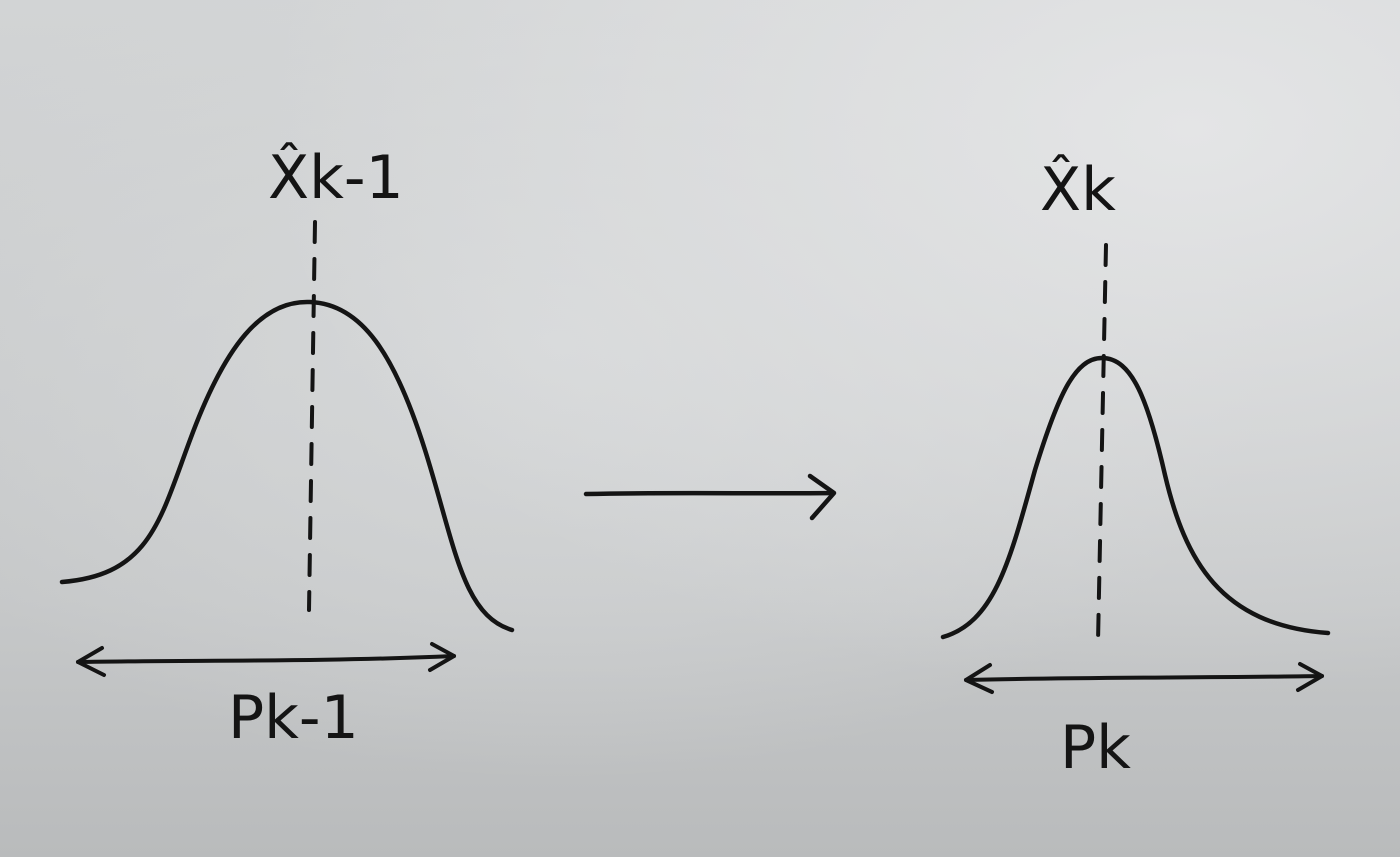 This screenshot has width=1400, height=857. I want to click on posterior-mean-line, so click(1102, 443).